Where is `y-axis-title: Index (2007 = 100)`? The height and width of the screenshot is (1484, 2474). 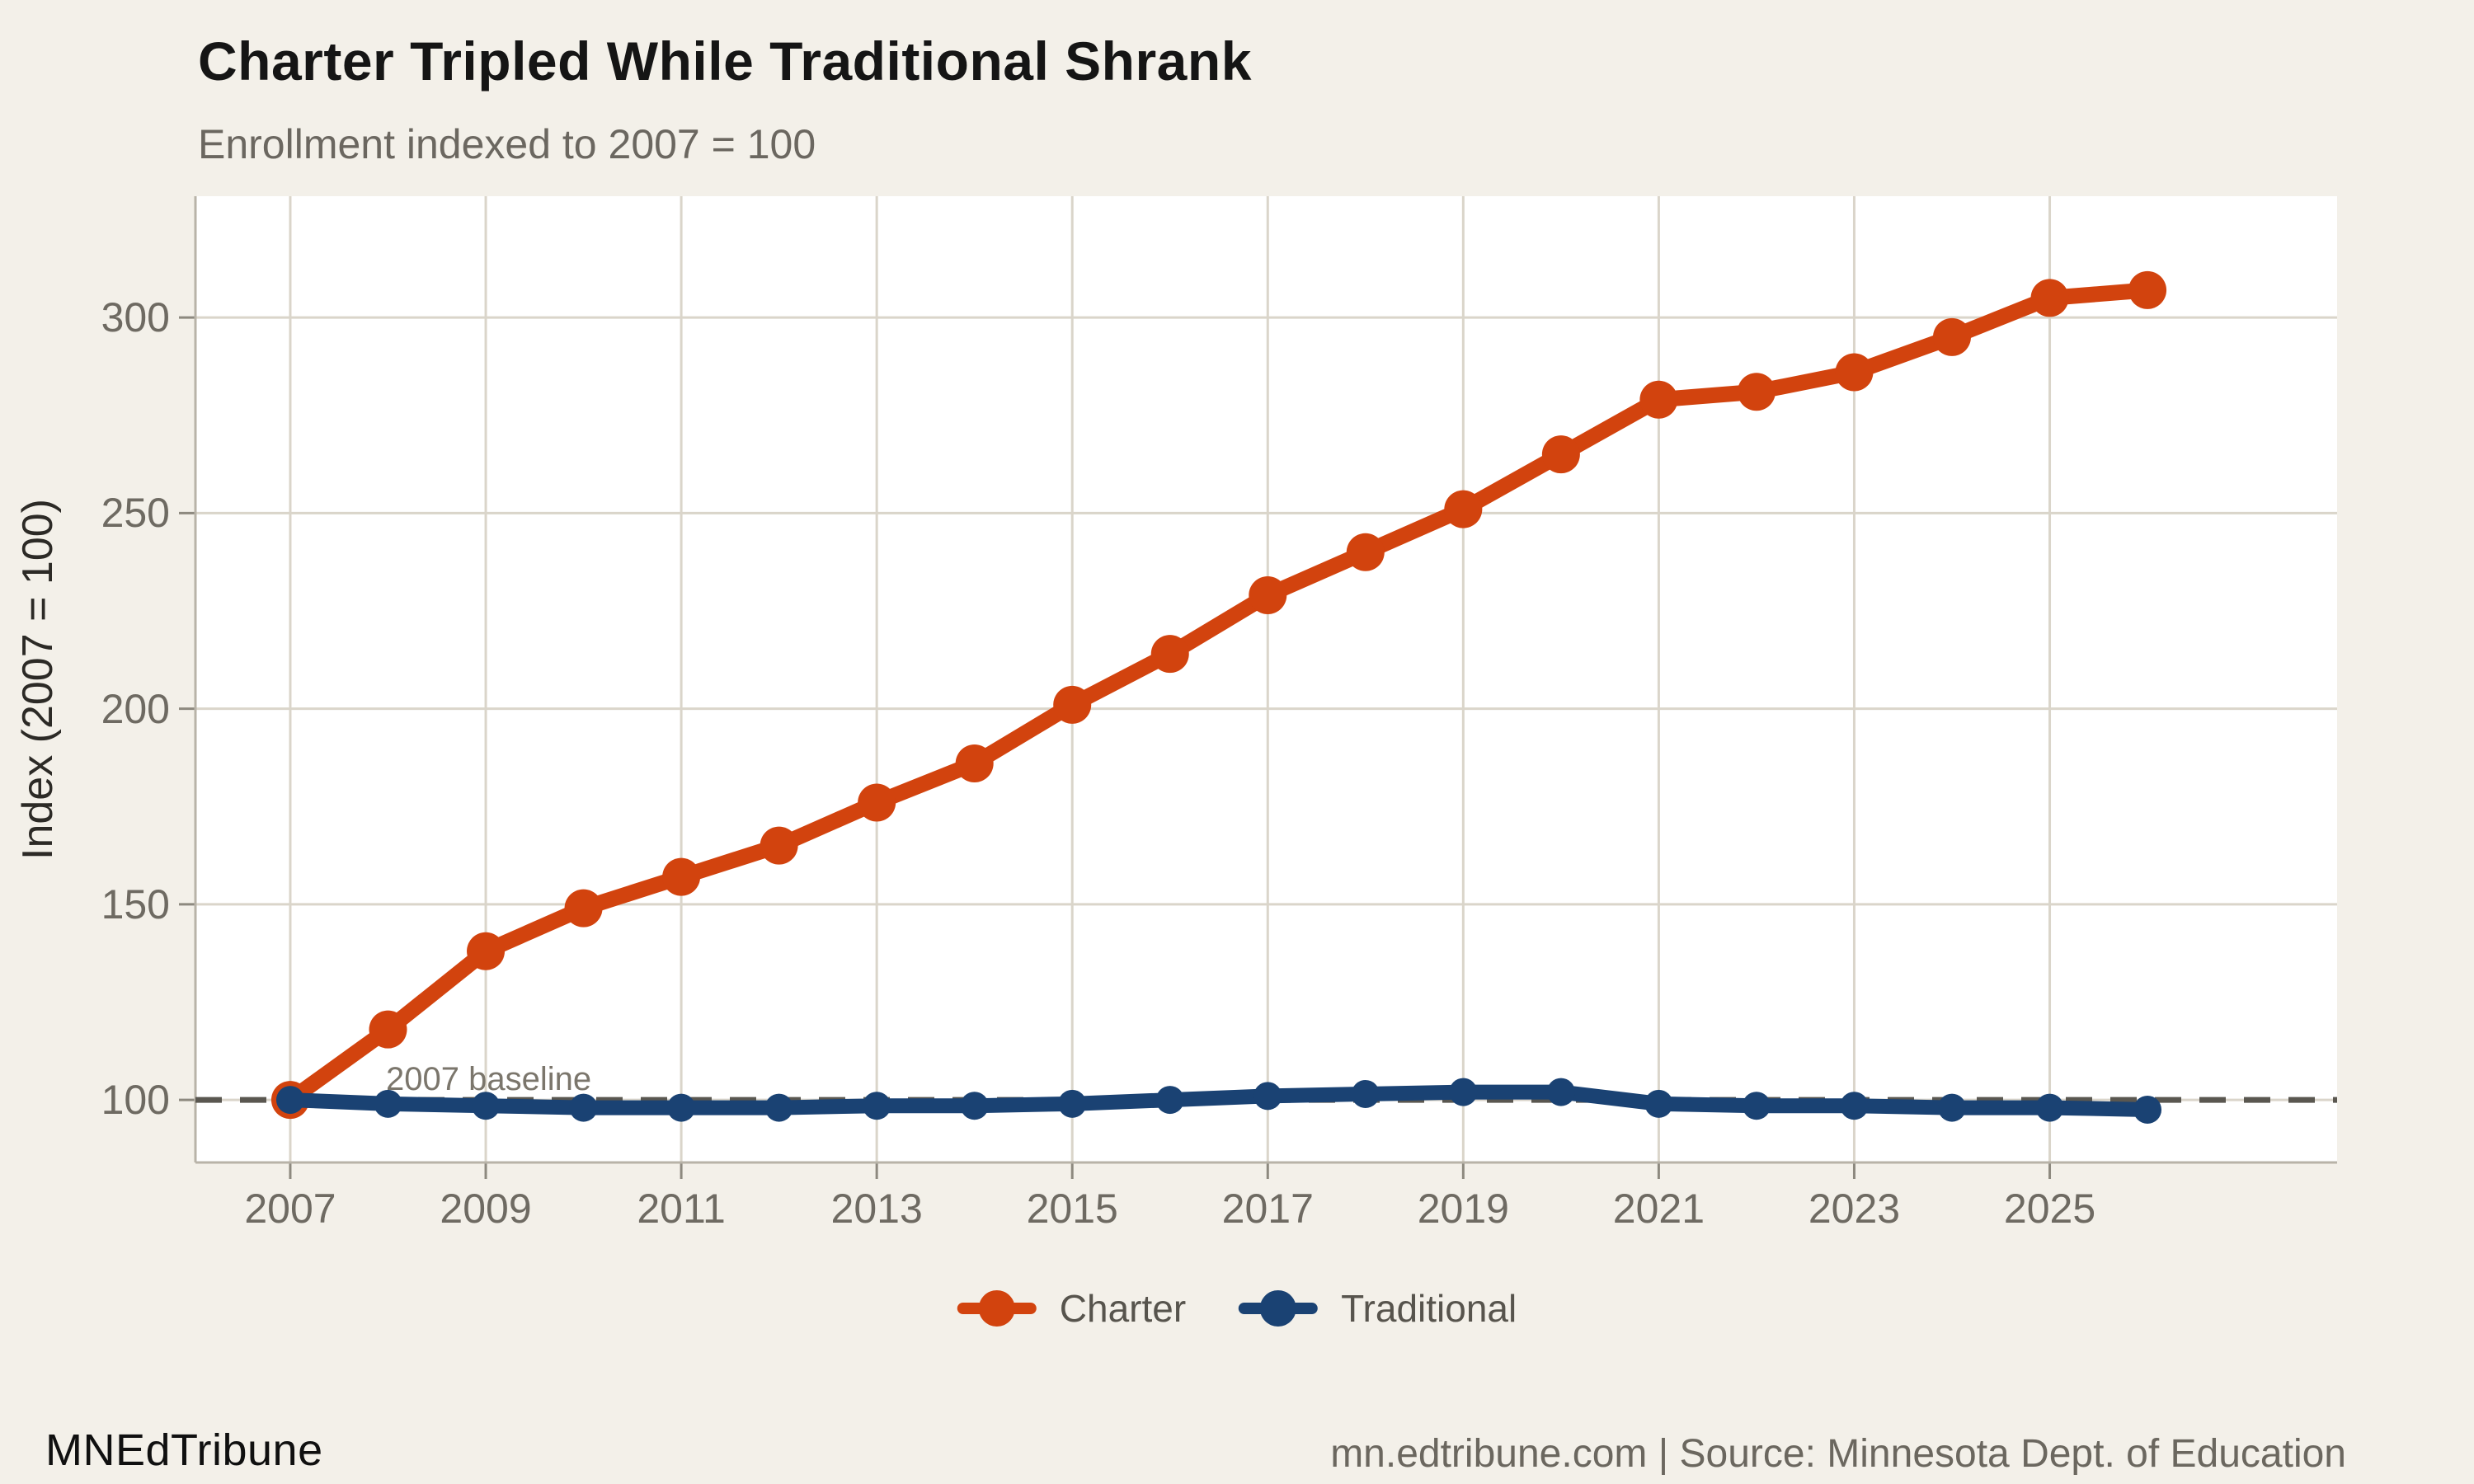 y-axis-title: Index (2007 = 100) is located at coordinates (38, 679).